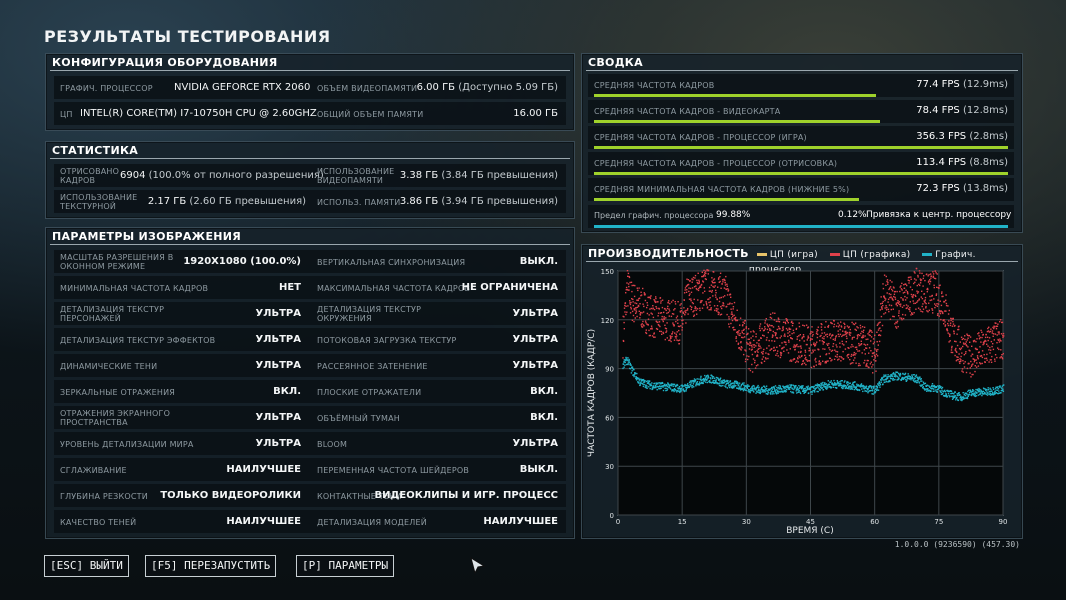  What do you see at coordinates (278, 339) in the screenshot?
I see `param-value: УЛЬТРА` at bounding box center [278, 339].